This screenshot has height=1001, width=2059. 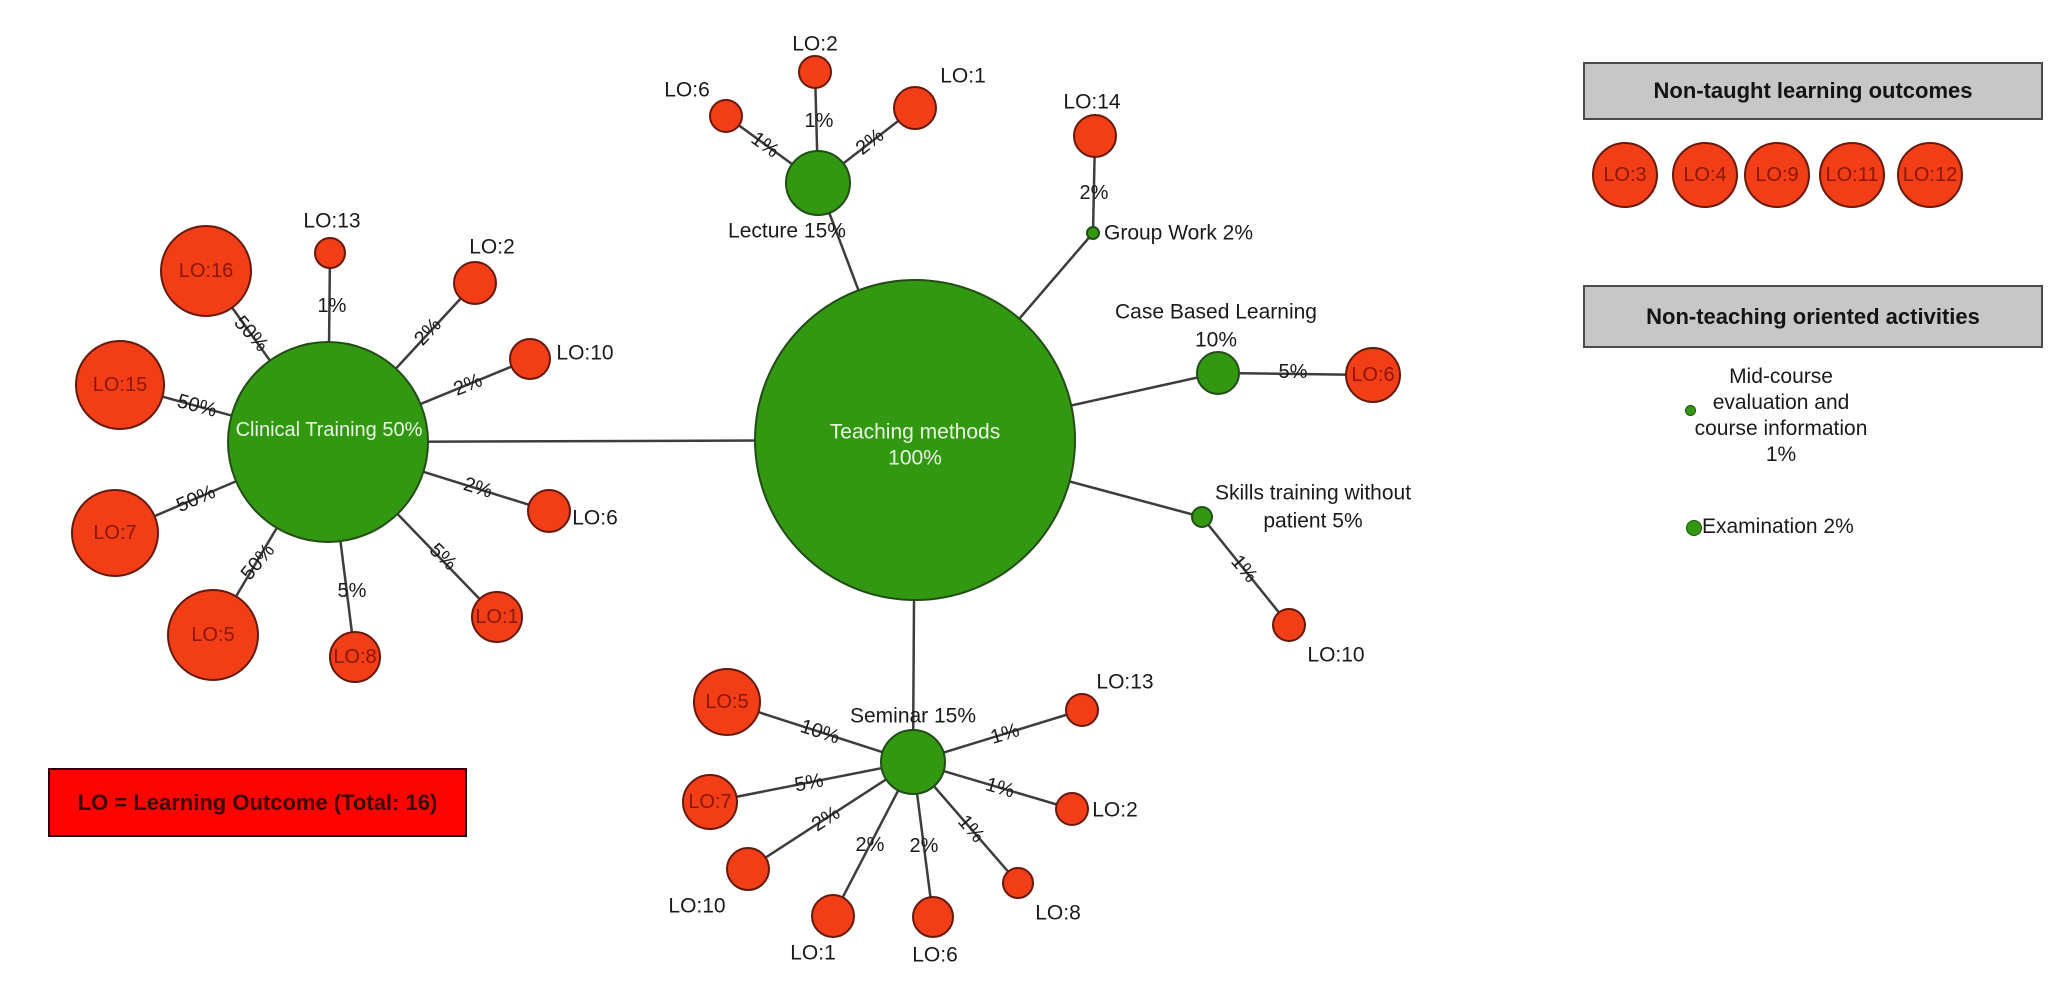 I want to click on node-groupwork, so click(x=1093, y=233).